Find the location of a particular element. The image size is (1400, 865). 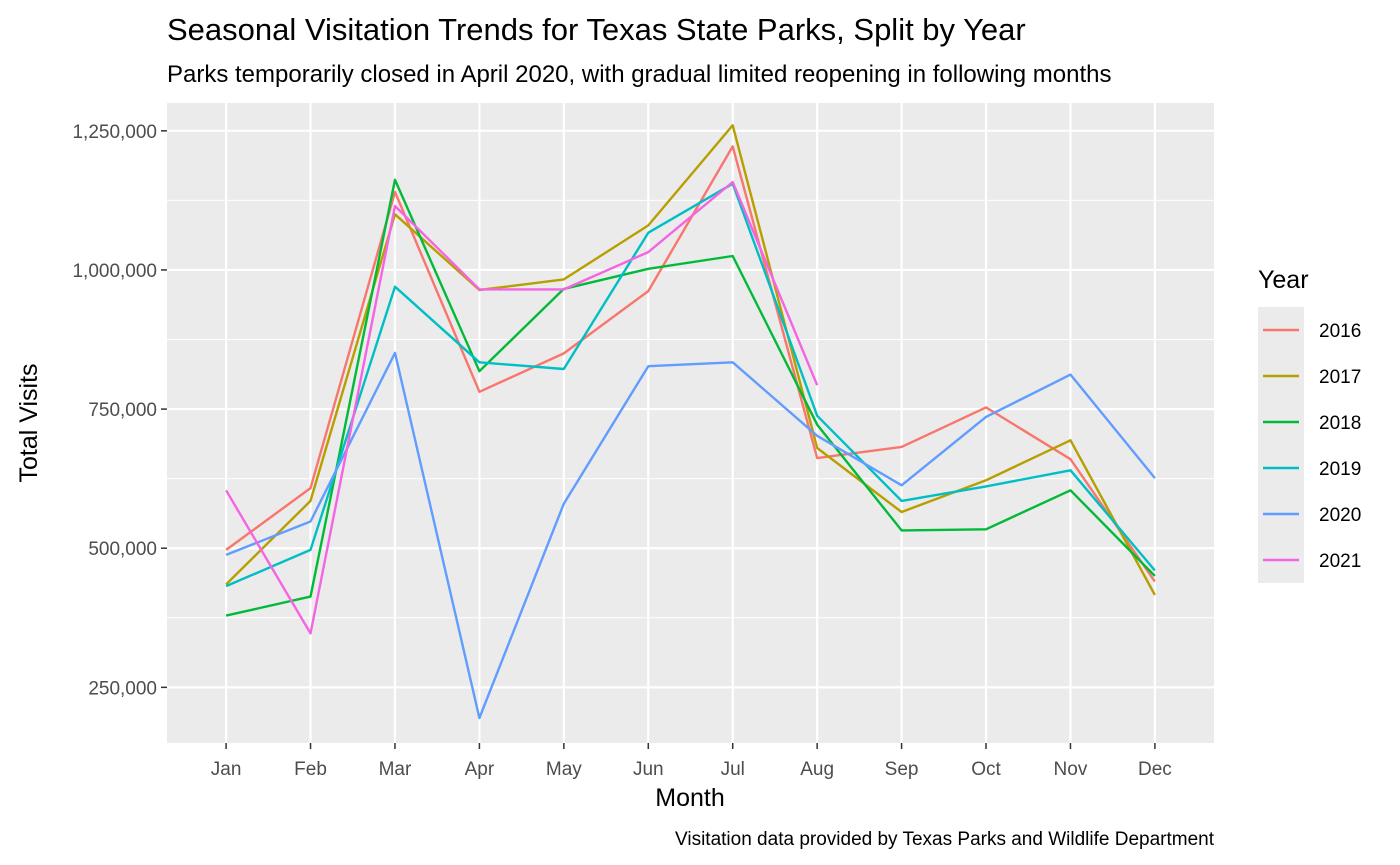

legend-label-2019: 2019 is located at coordinates (1340, 469).